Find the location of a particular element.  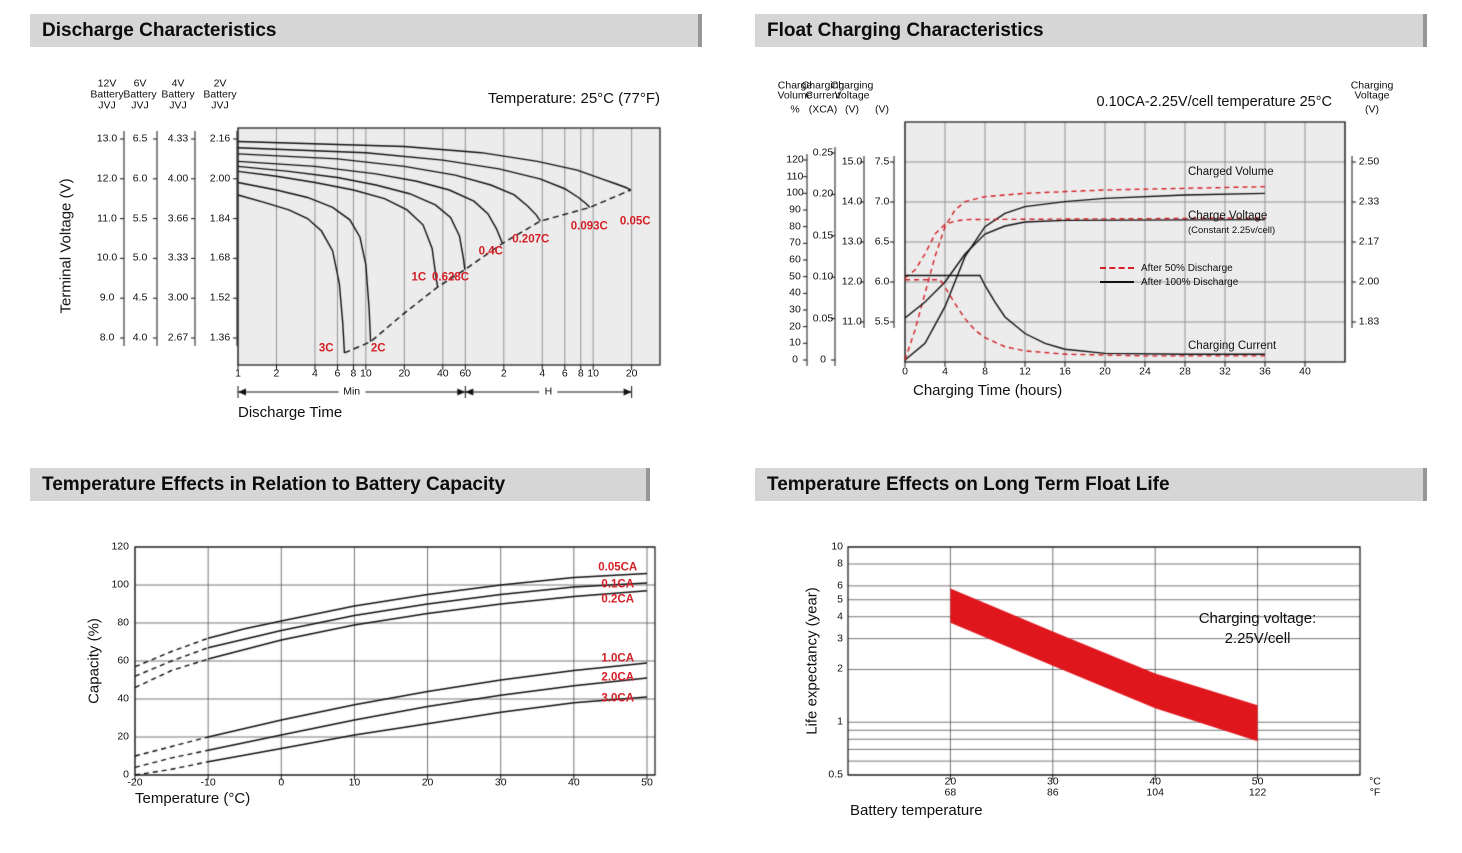

x-tick-label-fahrenheit: 104 is located at coordinates (1155, 792).